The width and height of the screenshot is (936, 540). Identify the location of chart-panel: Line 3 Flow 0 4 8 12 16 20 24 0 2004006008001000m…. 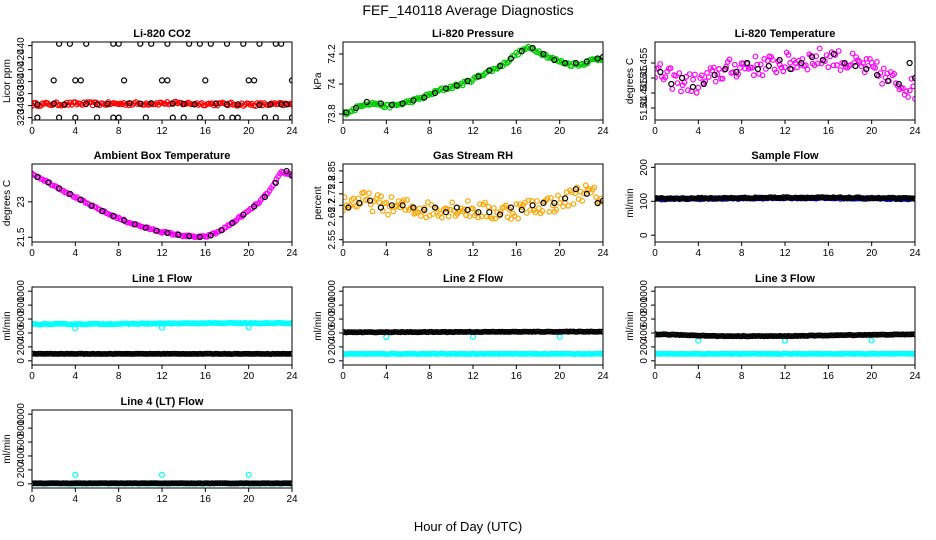
(773, 327).